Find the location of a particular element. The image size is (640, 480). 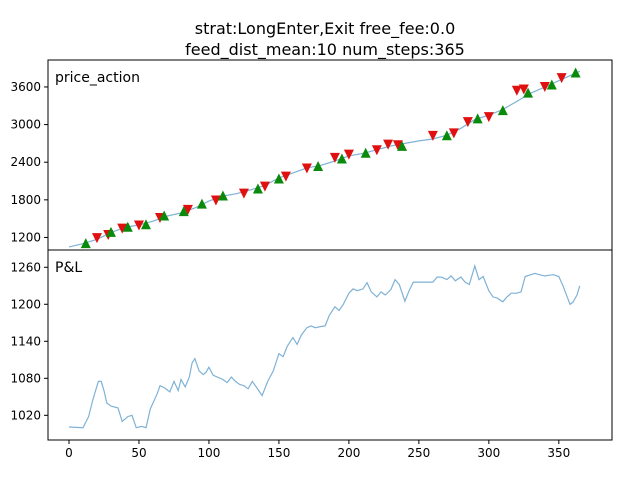

price-y-tick-label: 1200 is located at coordinates (25, 237).